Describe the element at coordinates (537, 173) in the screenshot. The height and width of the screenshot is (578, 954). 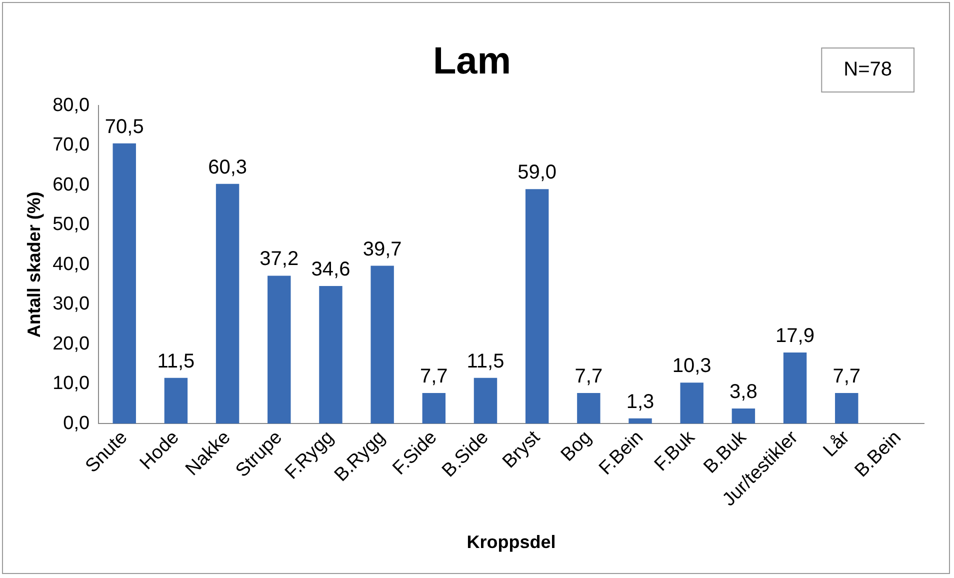
I see `data-label: 59,0` at that location.